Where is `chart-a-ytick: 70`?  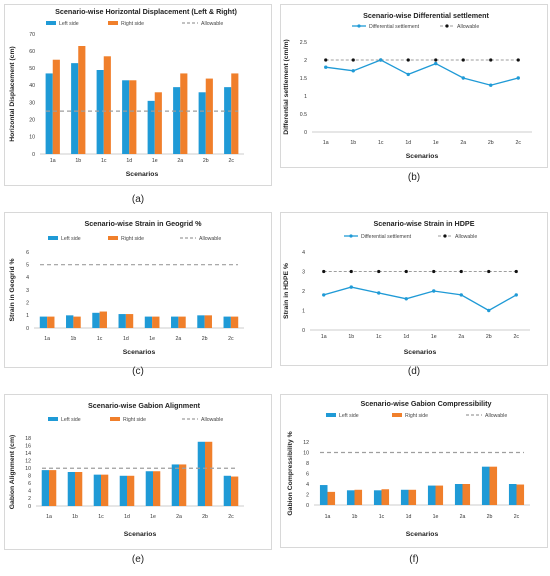
chart-a-ytick: 70 is located at coordinates (32, 35).